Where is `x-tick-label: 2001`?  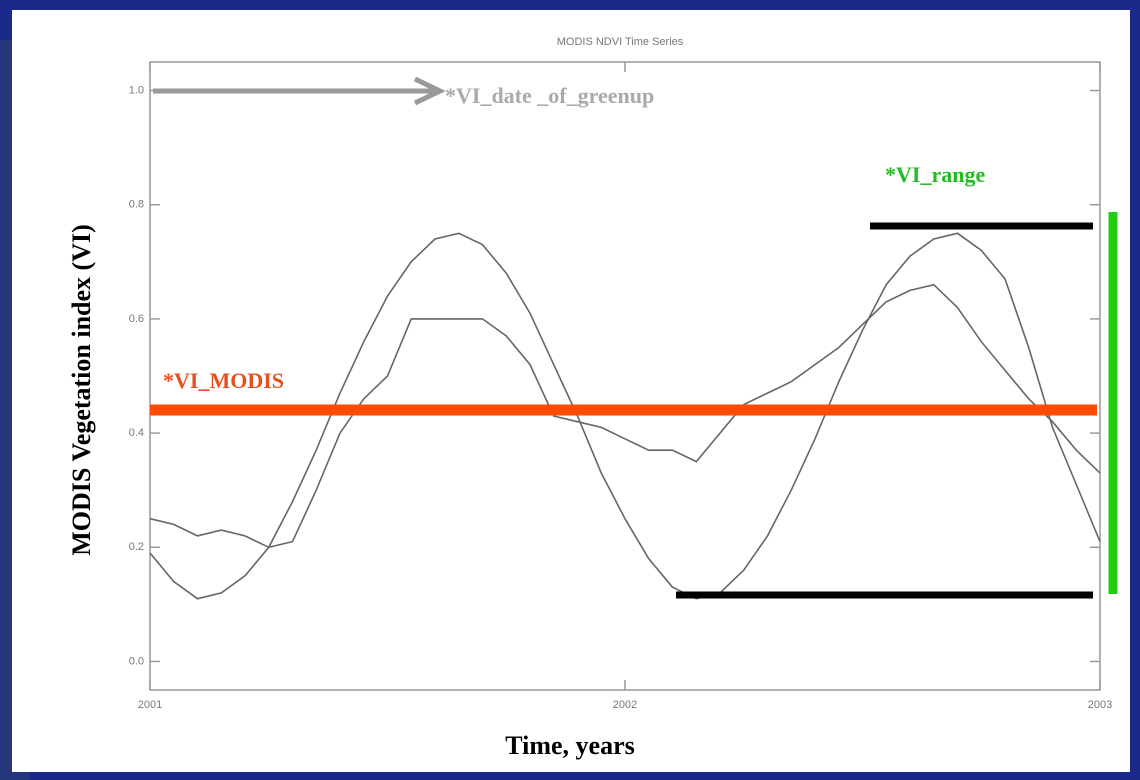 x-tick-label: 2001 is located at coordinates (150, 705).